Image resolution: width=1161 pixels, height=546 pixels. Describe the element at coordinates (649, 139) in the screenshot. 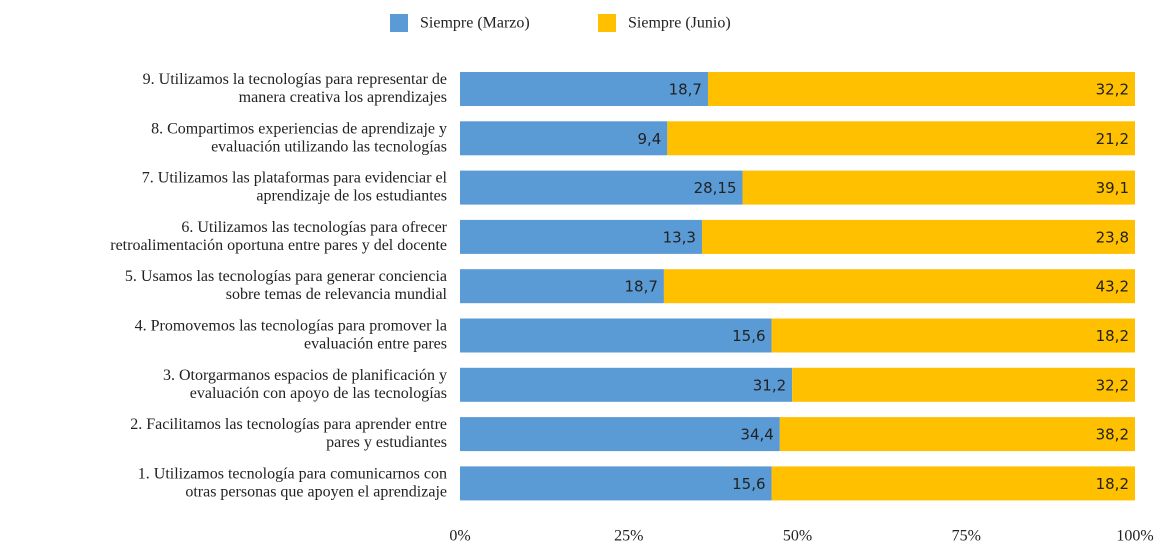

I see `data-label: 9,4` at that location.